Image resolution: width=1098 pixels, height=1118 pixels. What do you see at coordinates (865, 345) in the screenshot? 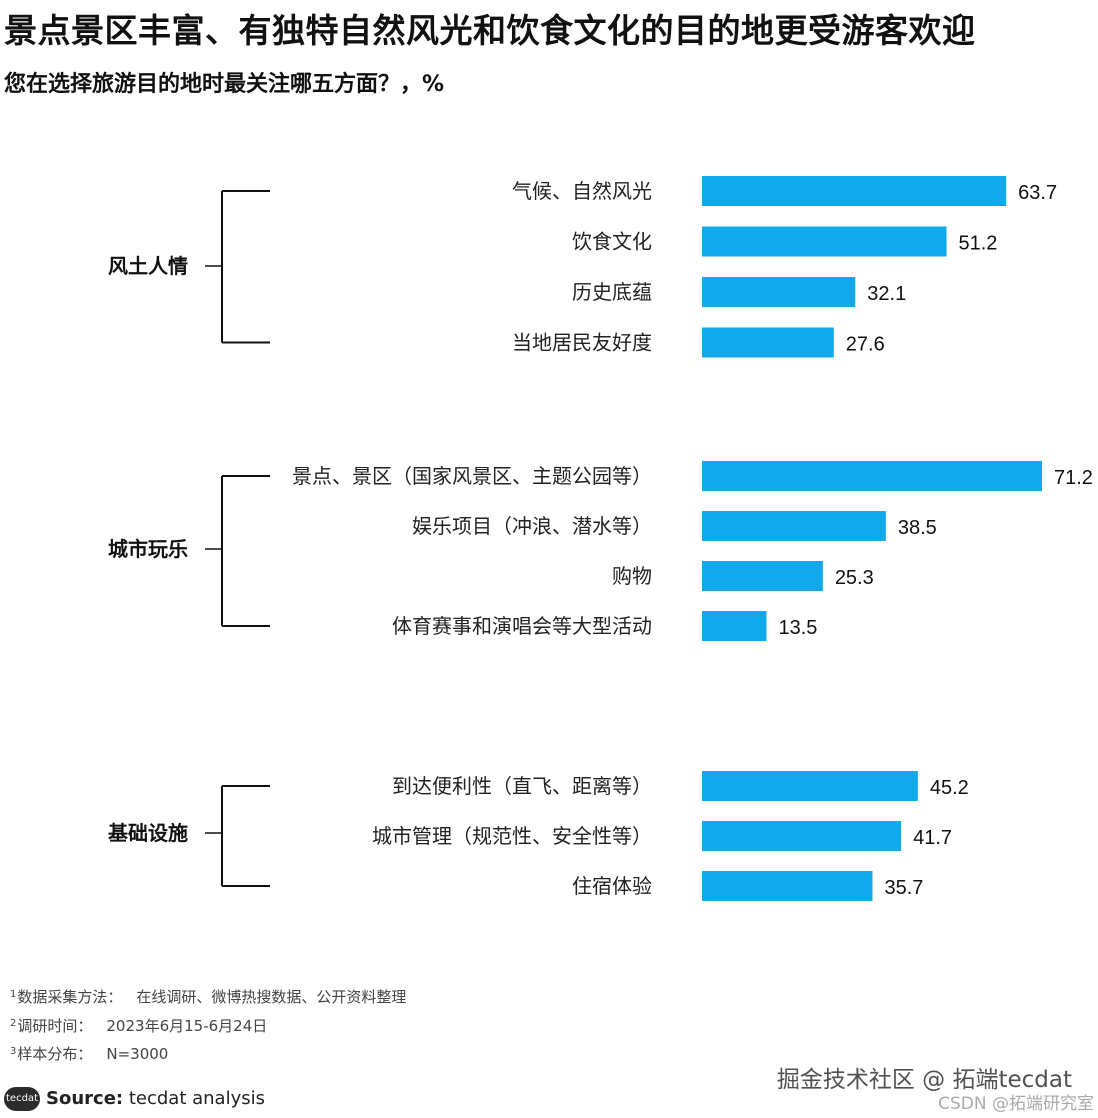
I see `data-label: 27.6` at bounding box center [865, 345].